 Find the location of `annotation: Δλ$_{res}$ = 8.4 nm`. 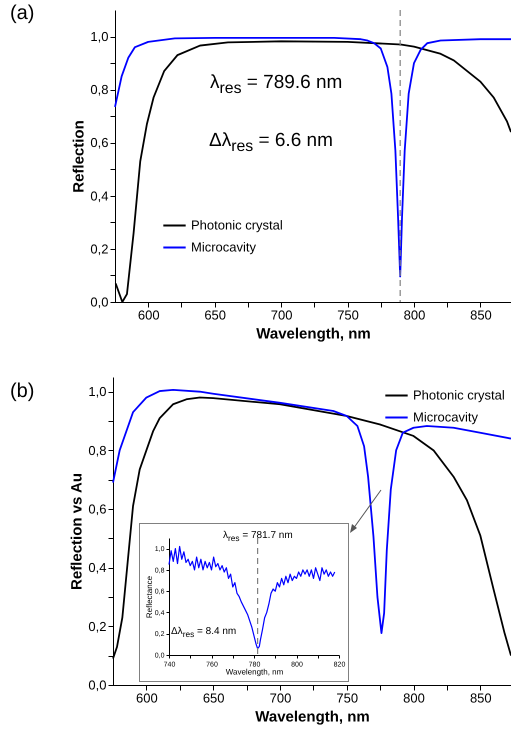

annotation: Δλ$_{res}$ = 8.4 nm is located at coordinates (203, 632).